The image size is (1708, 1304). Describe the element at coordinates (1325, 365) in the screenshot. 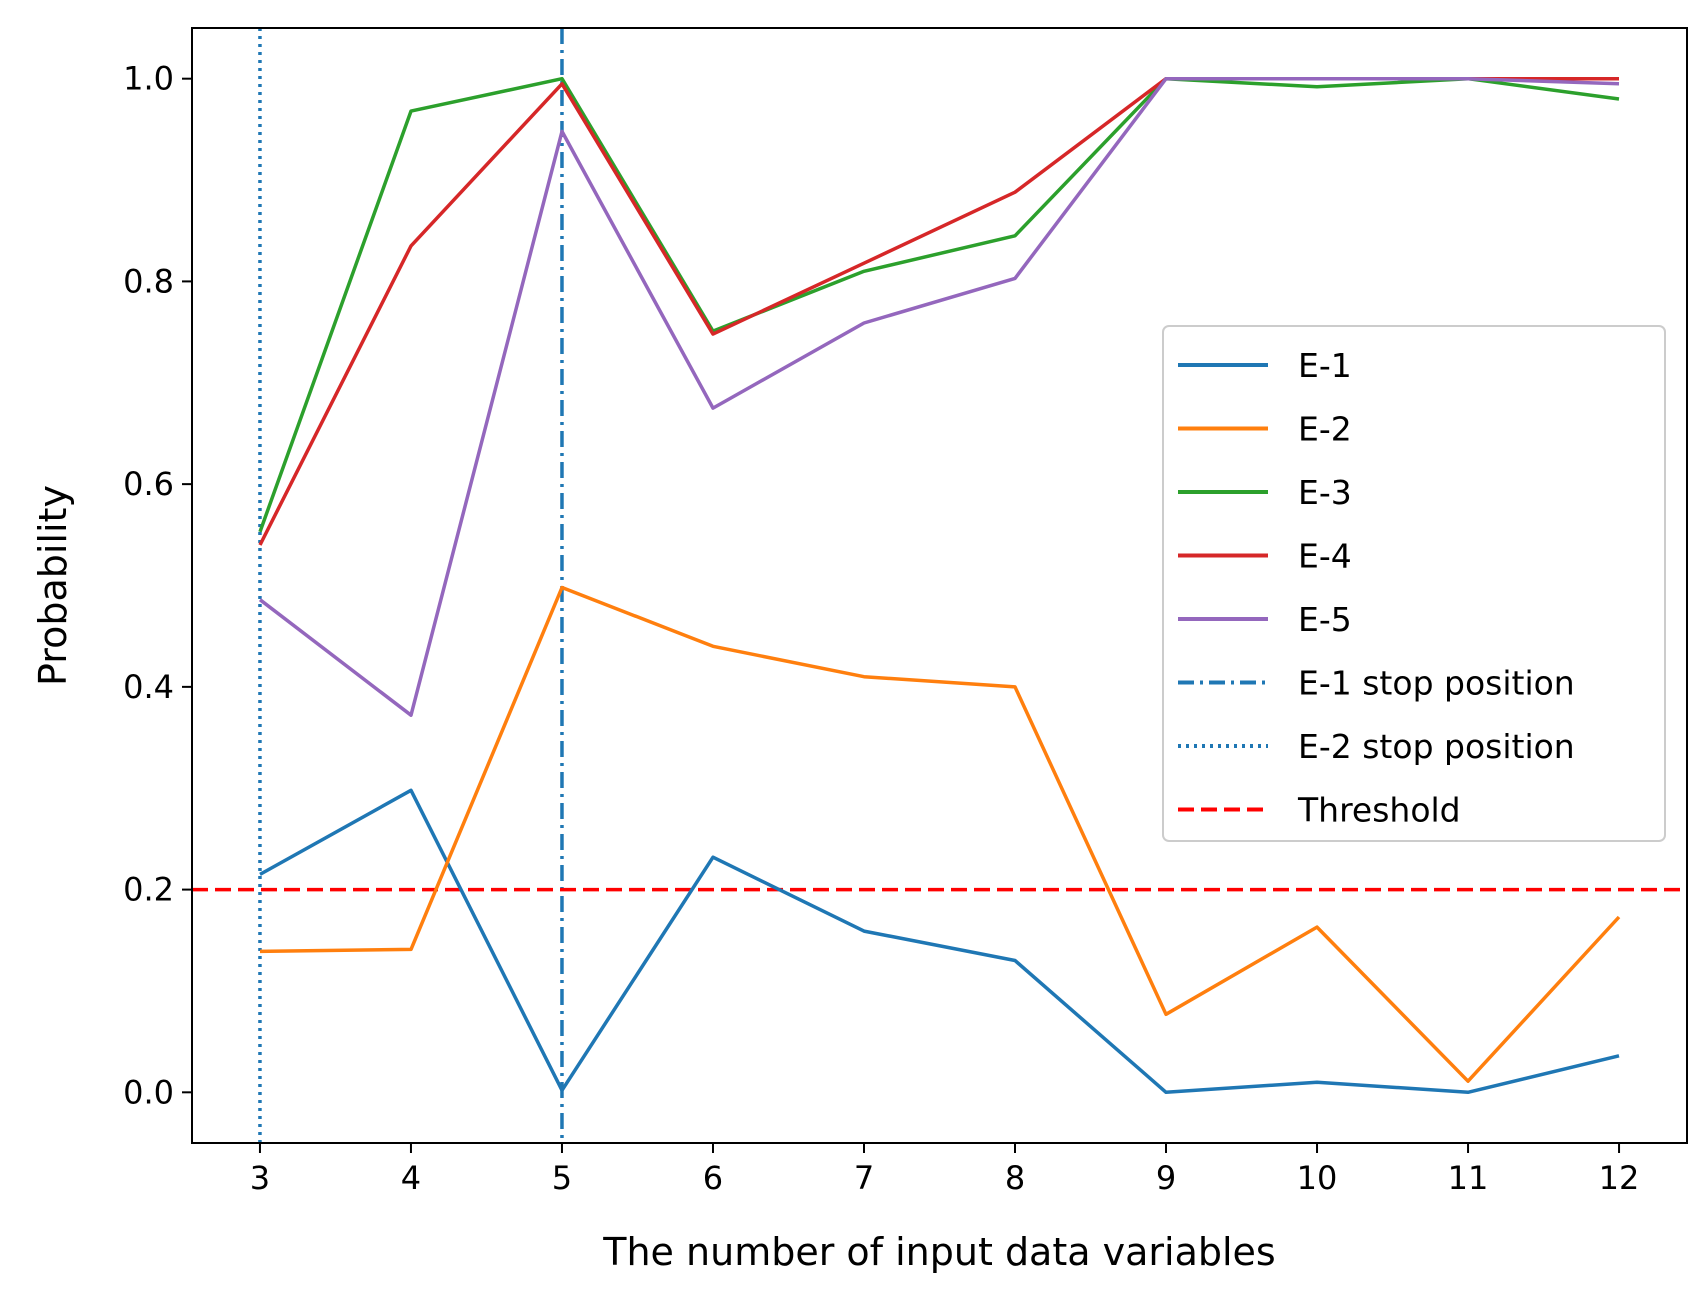

I see `legend-label-e-1: E-1` at that location.